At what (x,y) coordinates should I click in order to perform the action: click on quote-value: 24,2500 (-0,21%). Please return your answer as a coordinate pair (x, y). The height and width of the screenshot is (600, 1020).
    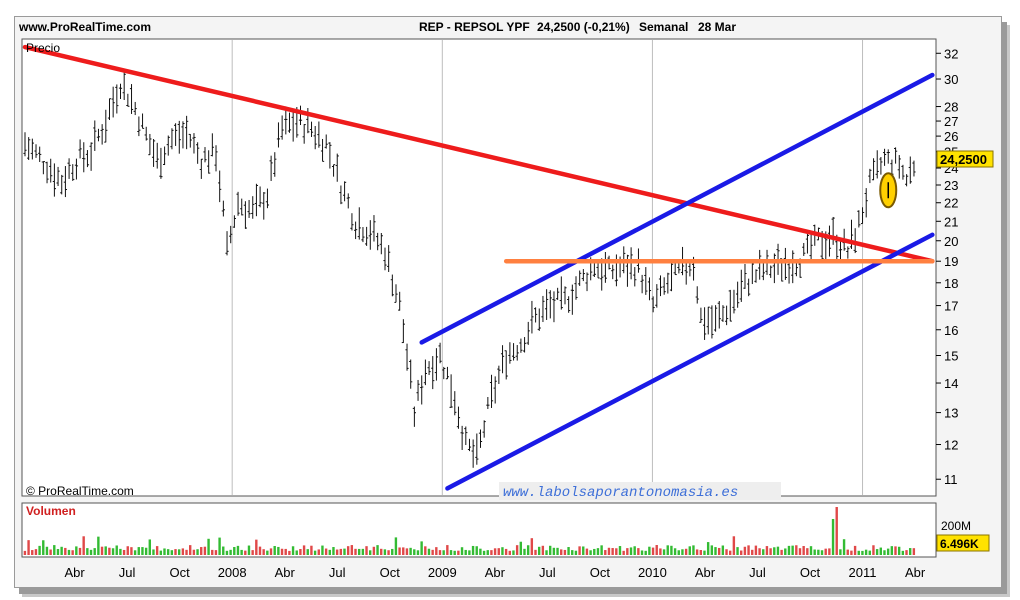
    Looking at the image, I should click on (583, 27).